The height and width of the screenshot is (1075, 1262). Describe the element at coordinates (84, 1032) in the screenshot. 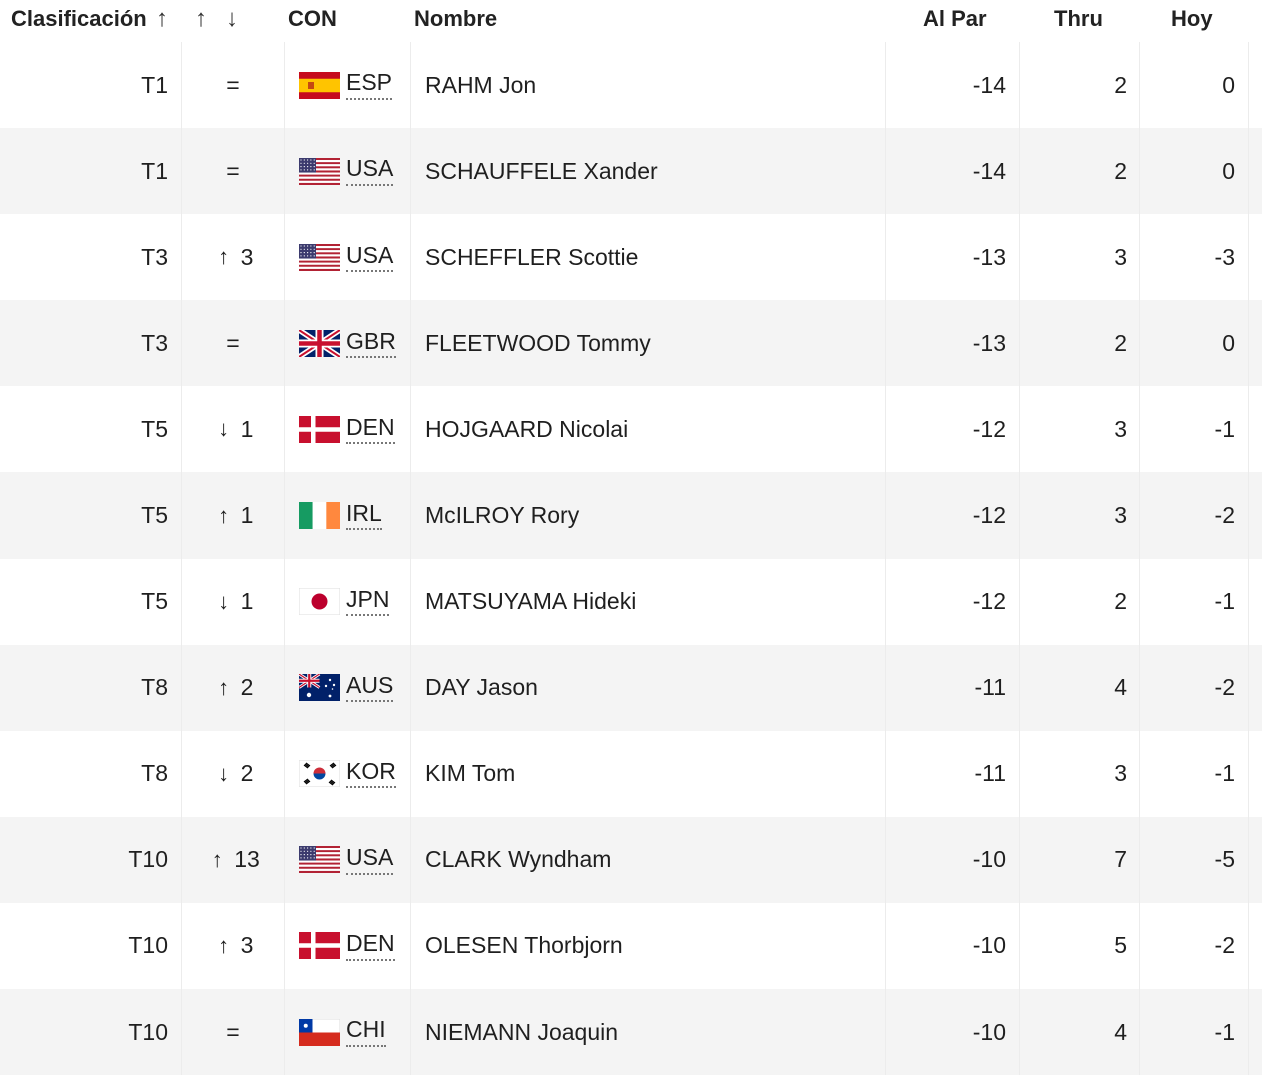

I see `rank-cell: T10` at that location.